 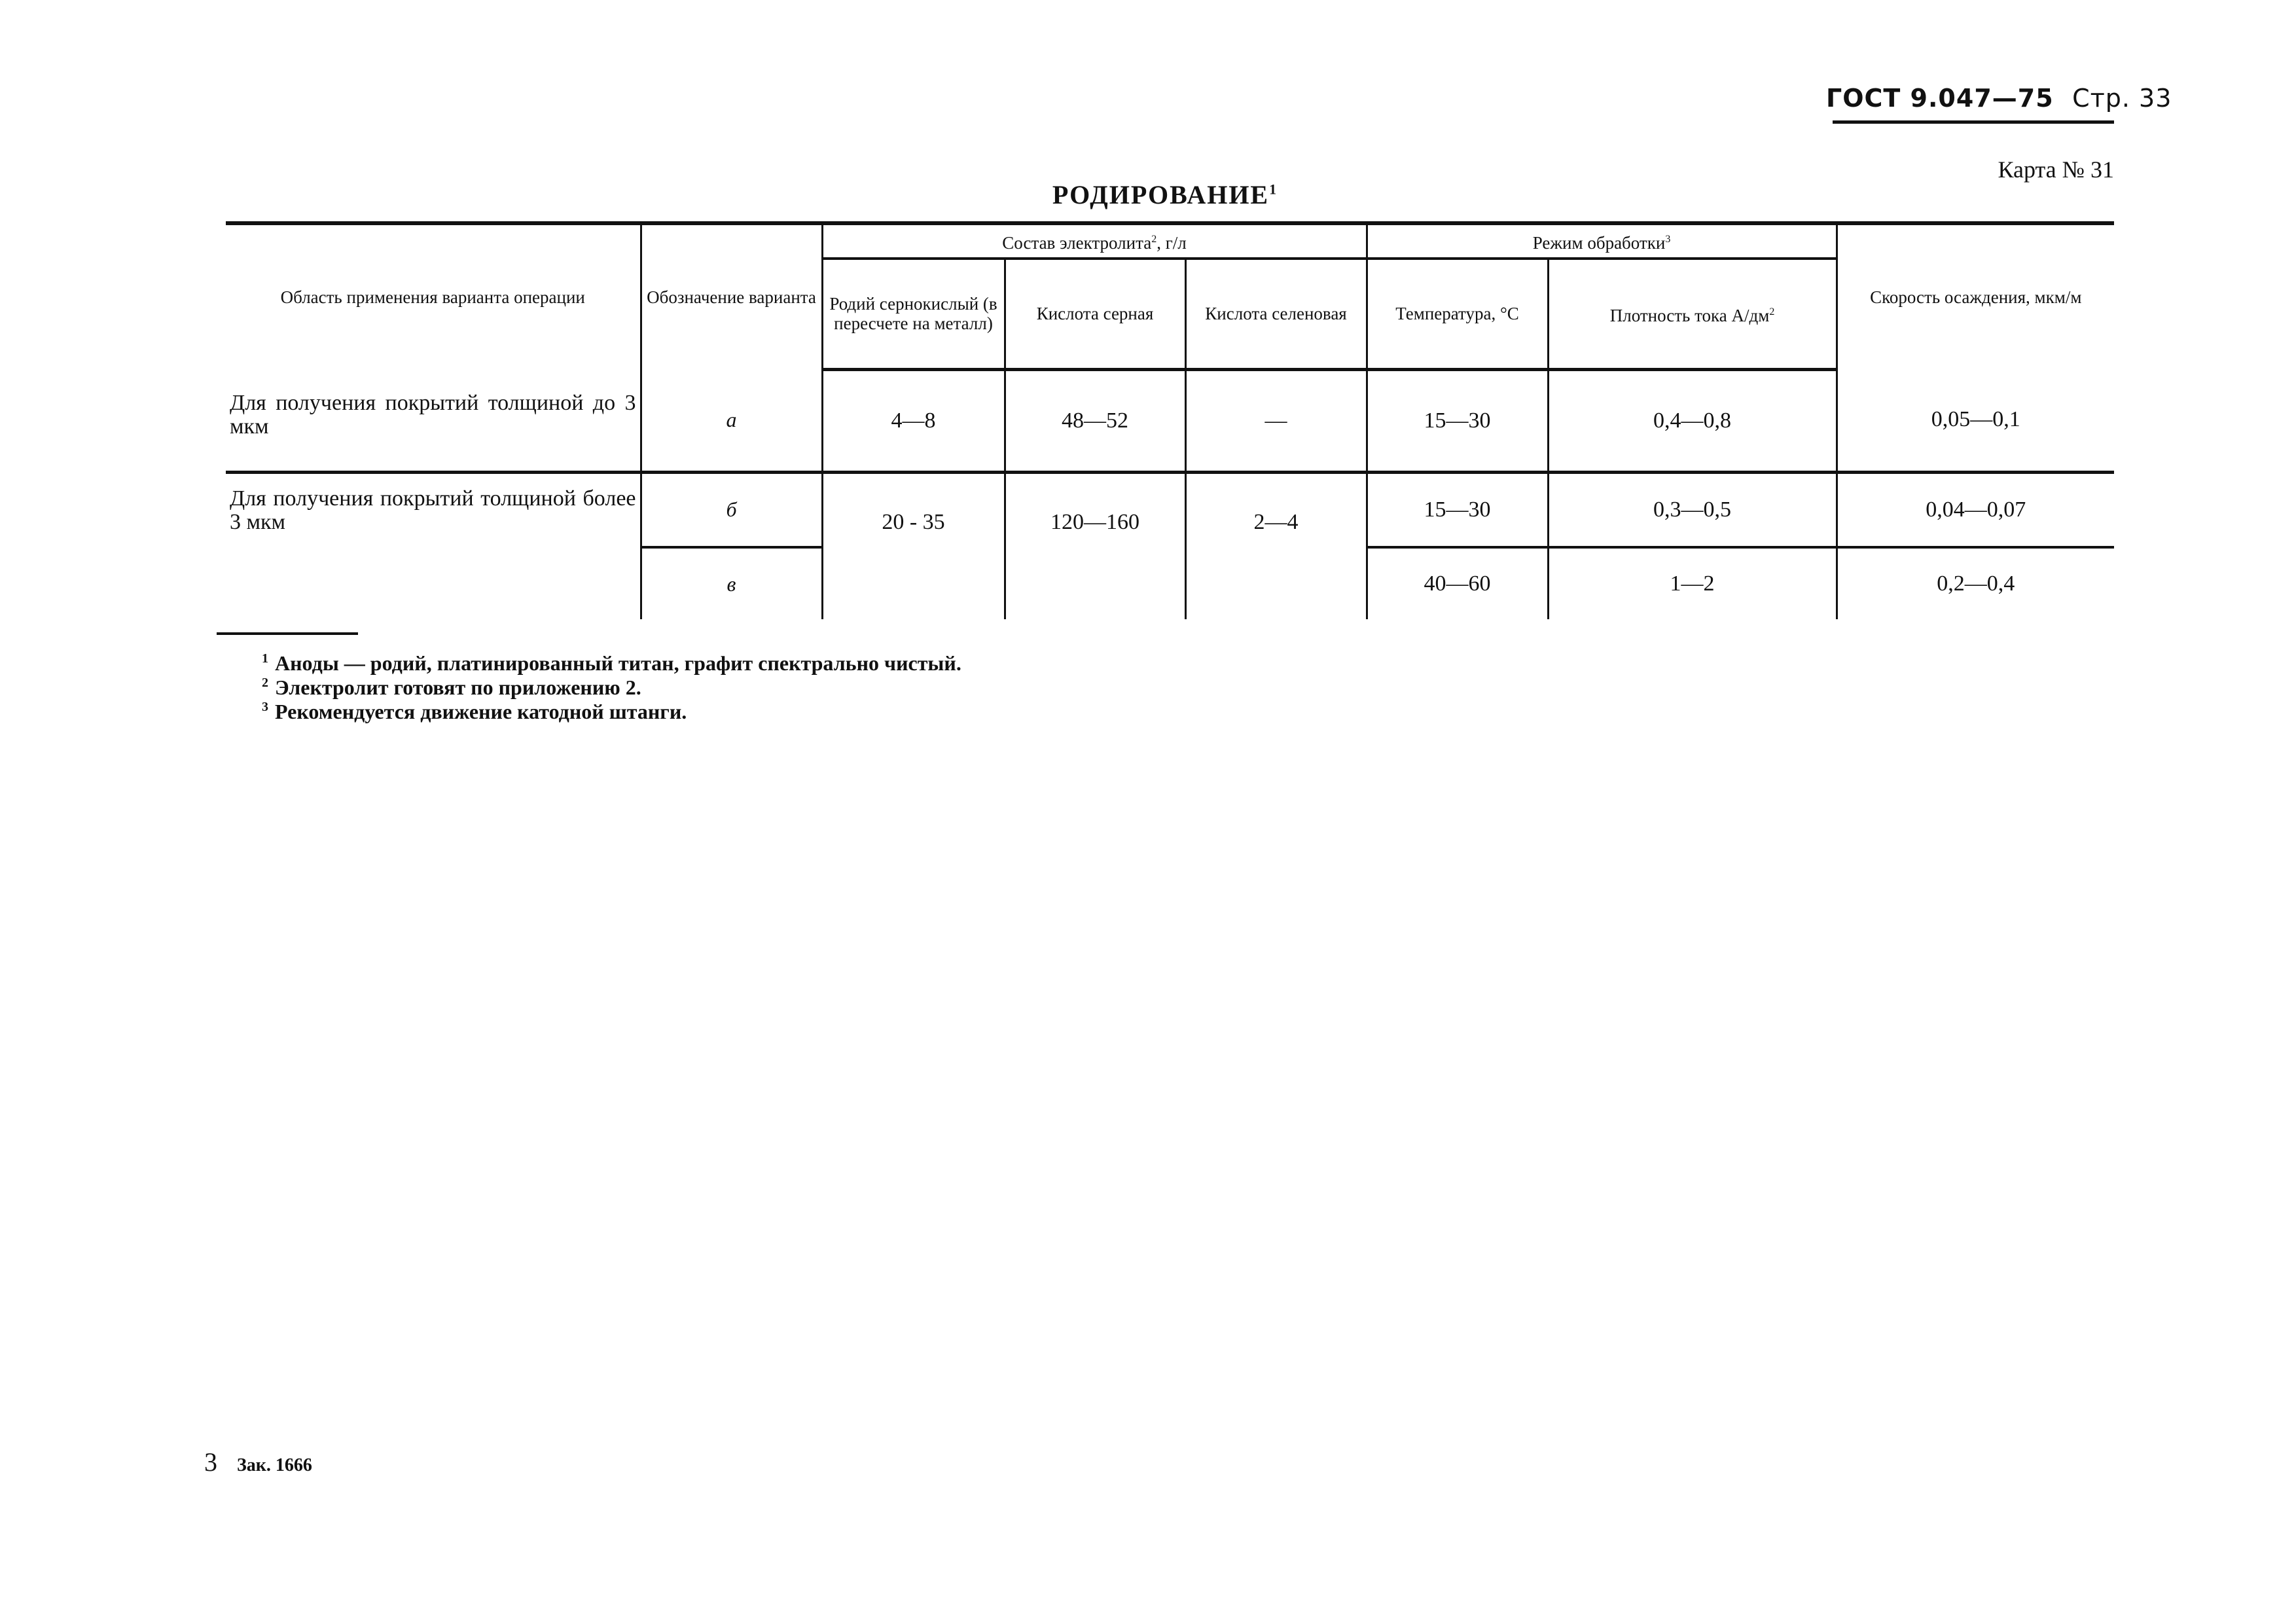 What do you see at coordinates (913, 545) in the screenshot?
I see `cell-rhodium: 20 - 35` at bounding box center [913, 545].